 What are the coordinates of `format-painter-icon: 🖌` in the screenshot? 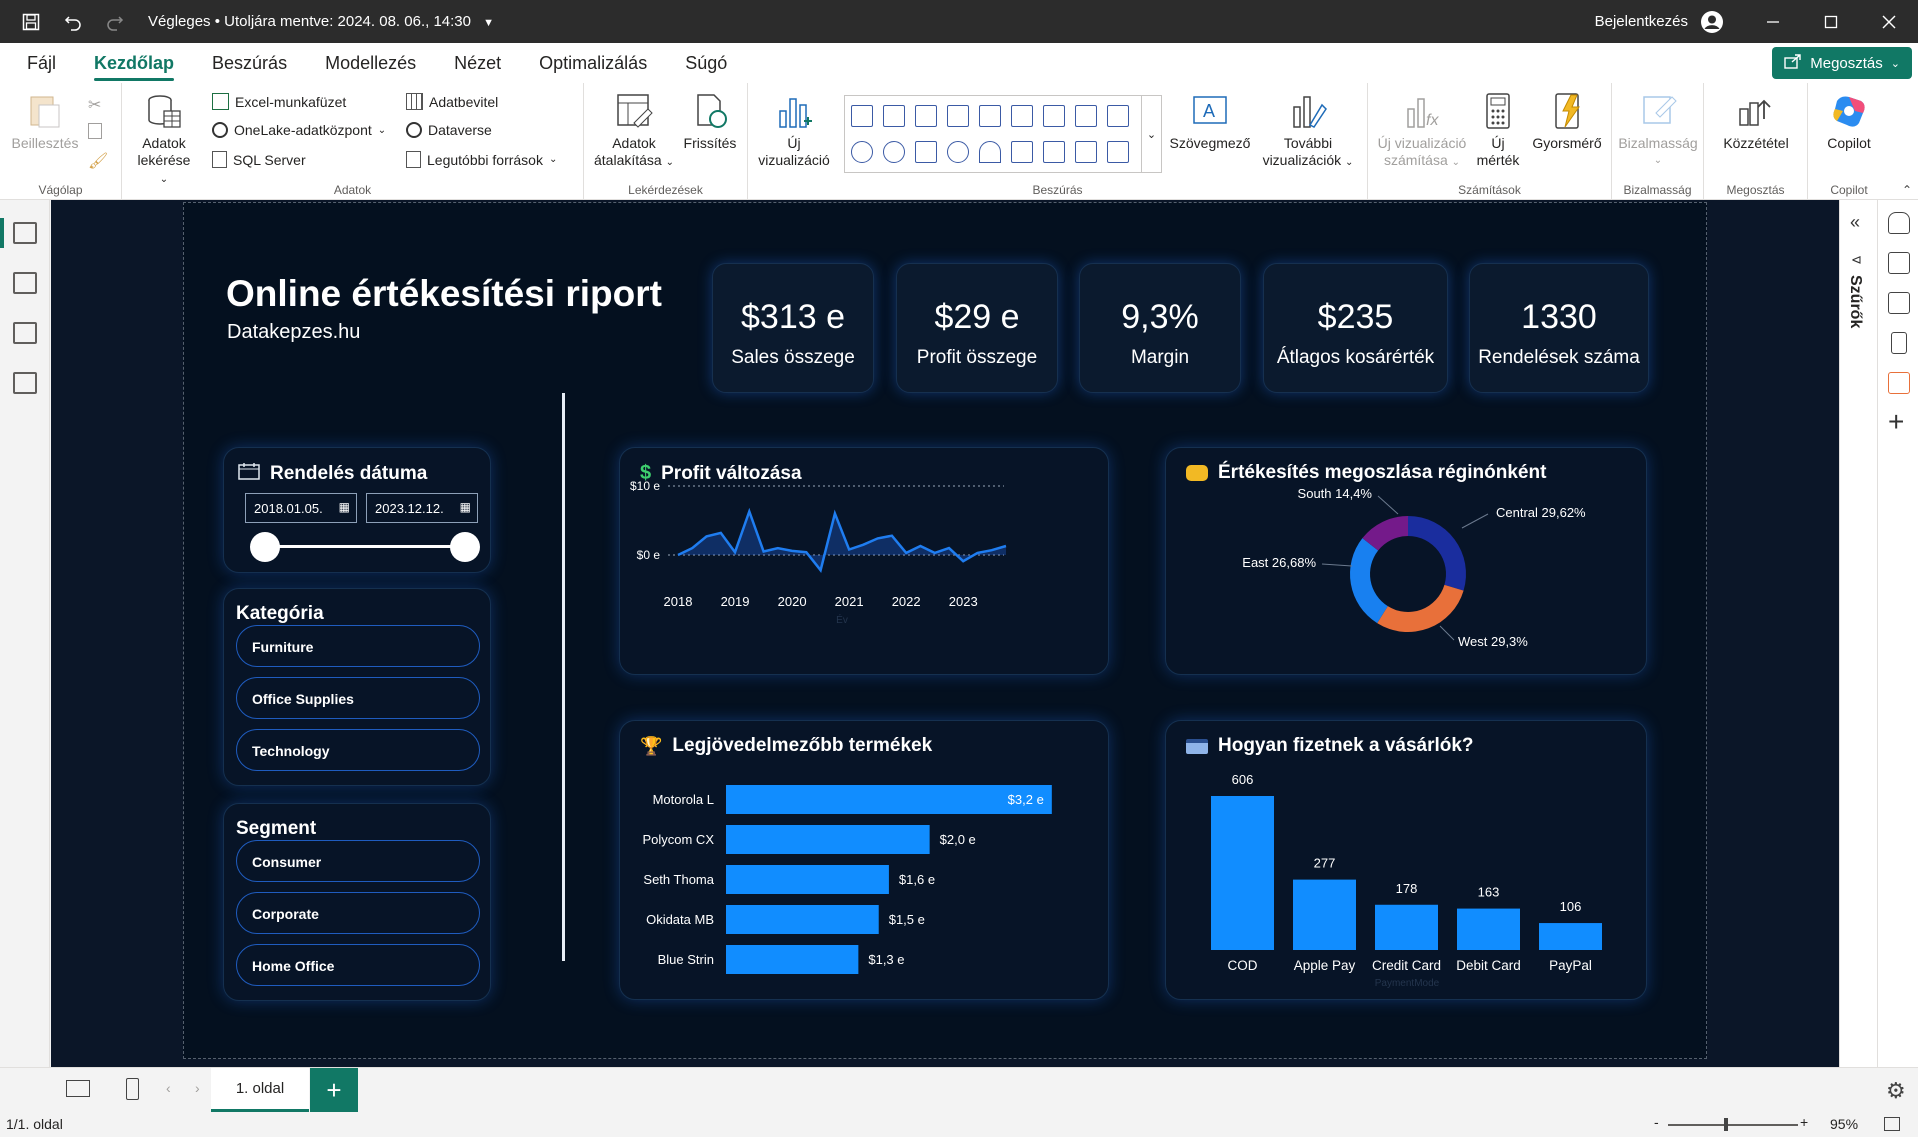 It's located at (98, 161).